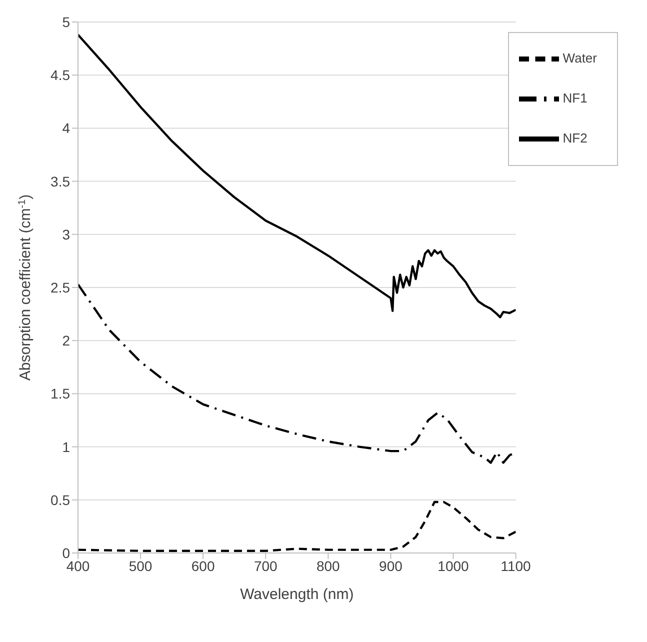 The height and width of the screenshot is (642, 647). I want to click on y-tick-label: 1, so click(66, 446).